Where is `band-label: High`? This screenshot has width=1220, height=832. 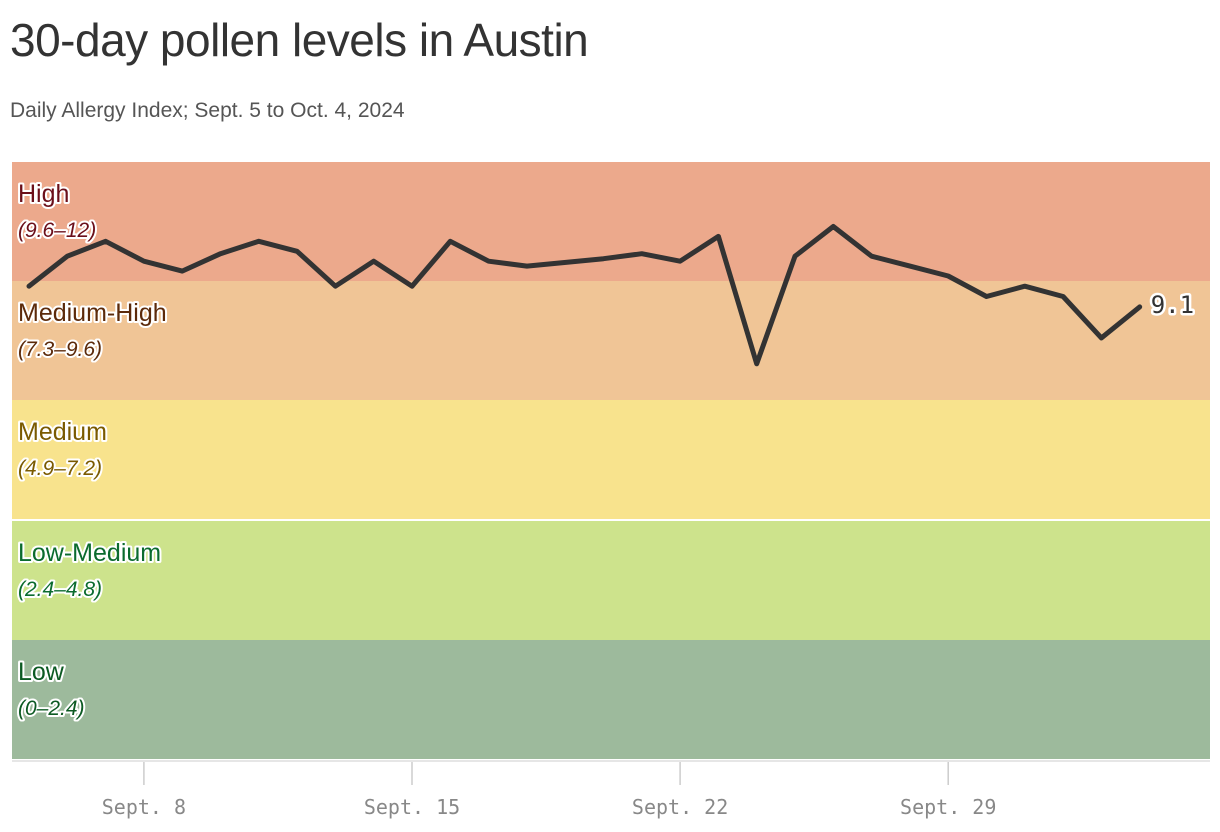 band-label: High is located at coordinates (43, 194).